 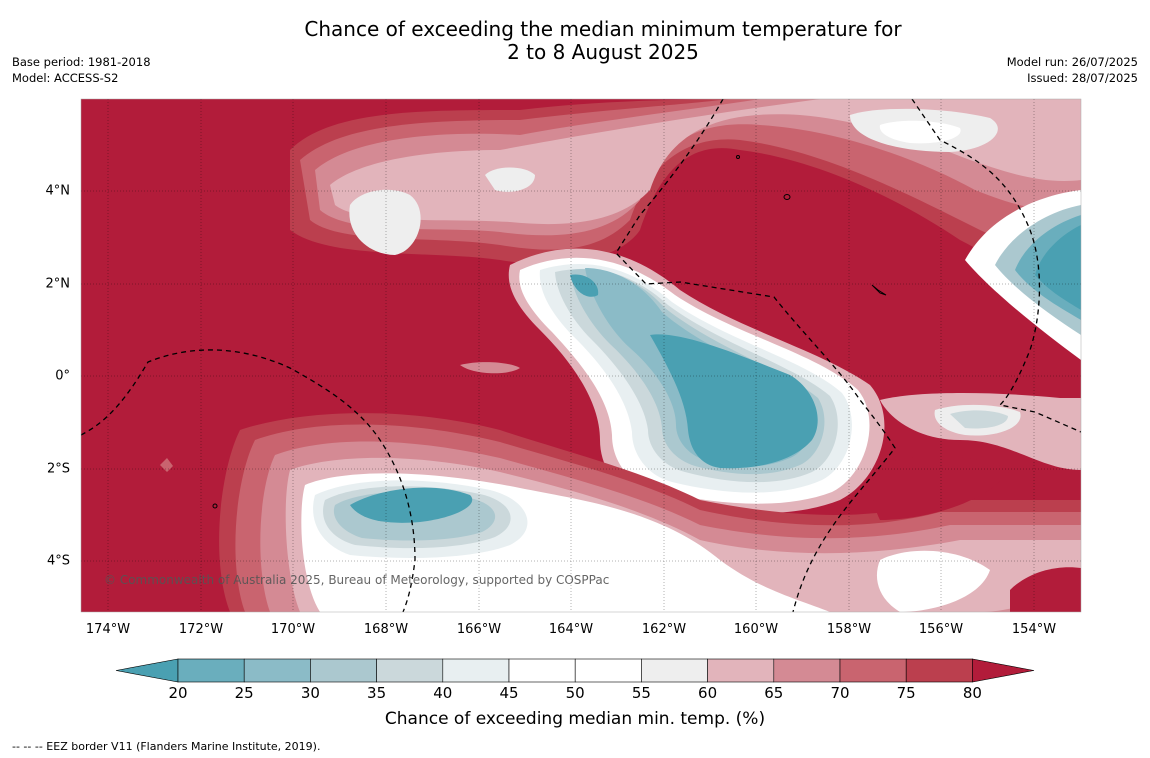 I want to click on colorbar-tick-label: 25, so click(x=244, y=693).